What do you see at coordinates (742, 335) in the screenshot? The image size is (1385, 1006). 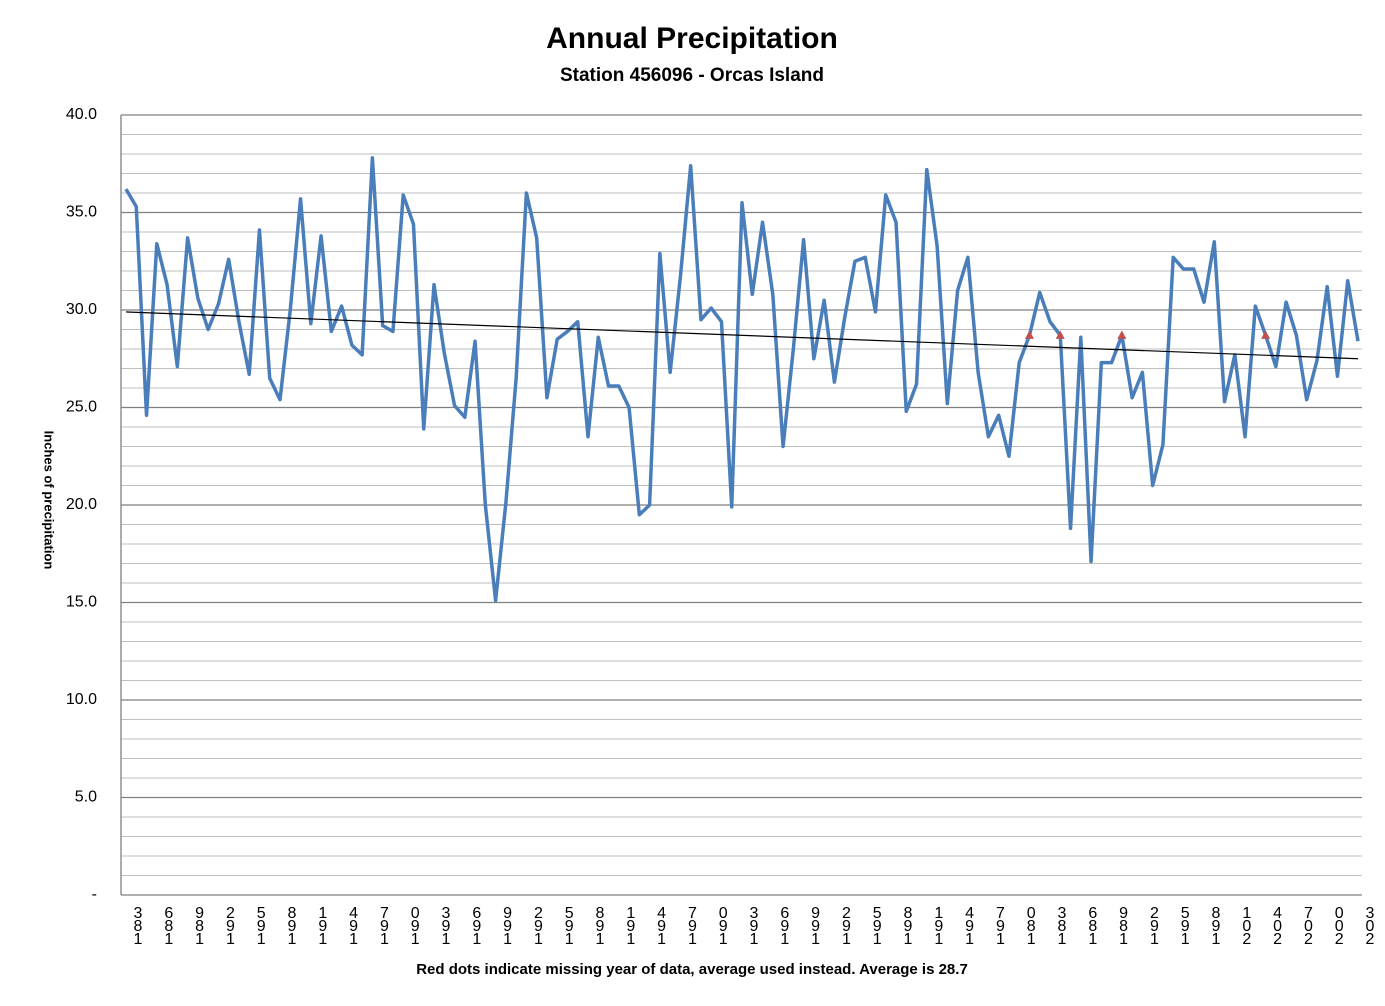 I see `trendline` at bounding box center [742, 335].